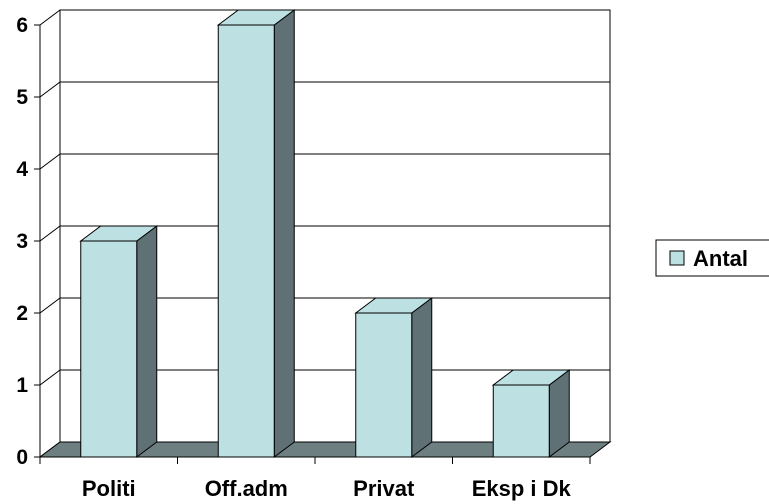  I want to click on bar-front-eksp-i-dk, so click(521, 421).